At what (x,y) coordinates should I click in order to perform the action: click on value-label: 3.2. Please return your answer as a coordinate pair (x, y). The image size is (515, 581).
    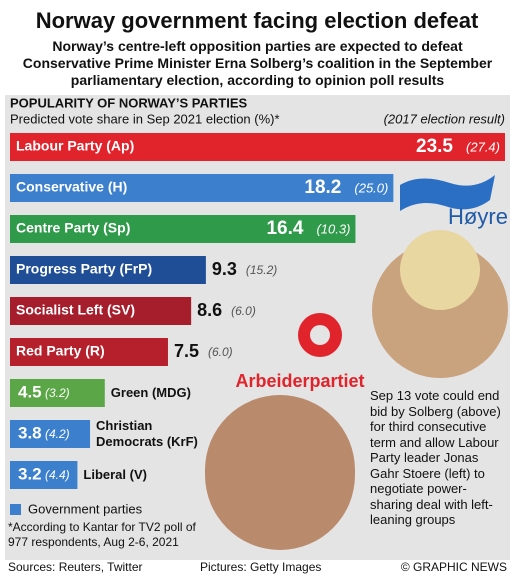
    Looking at the image, I should click on (30, 473).